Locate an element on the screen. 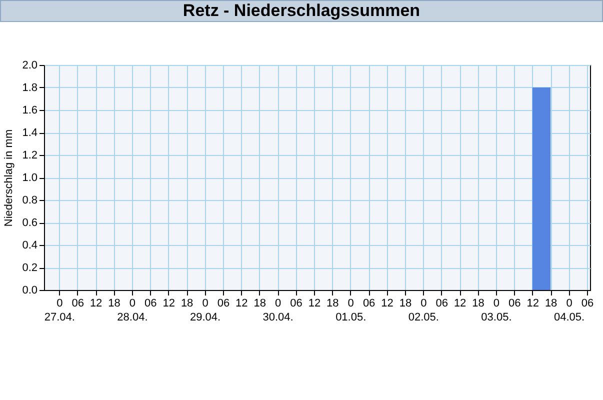 This screenshot has height=400, width=603. y-tick-label: 0.4 is located at coordinates (30, 246).